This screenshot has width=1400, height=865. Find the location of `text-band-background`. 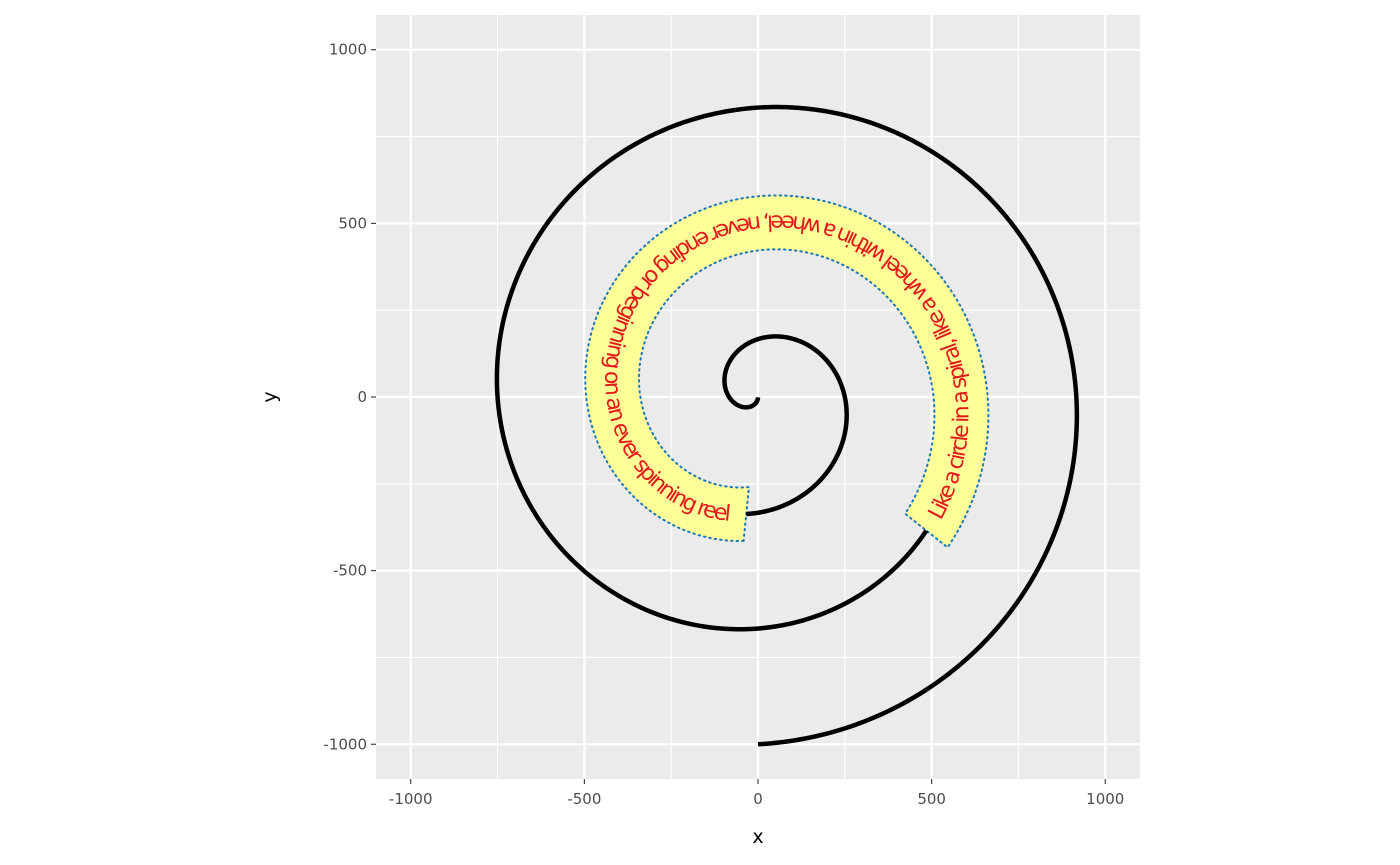

text-band-background is located at coordinates (787, 371).